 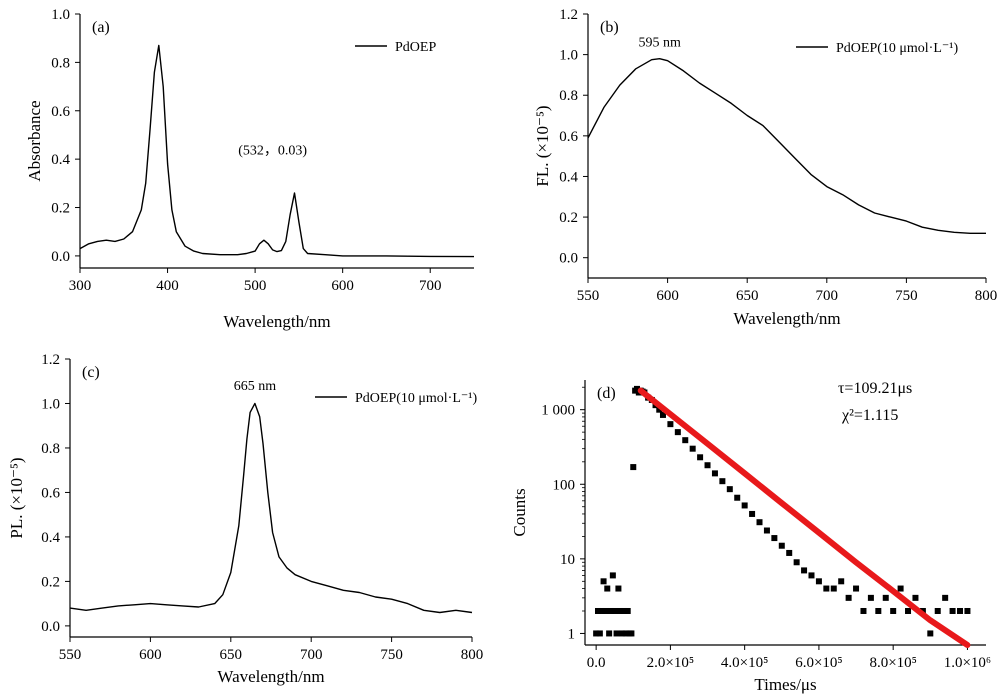 I want to click on peak-annotation: 595 nm, so click(x=659, y=42).